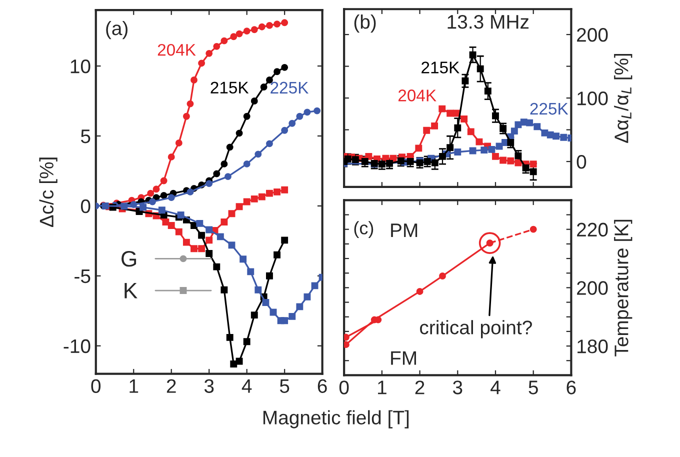  Describe the element at coordinates (623, 288) in the screenshot. I see `y-axis-title: Temperature [K]` at that location.